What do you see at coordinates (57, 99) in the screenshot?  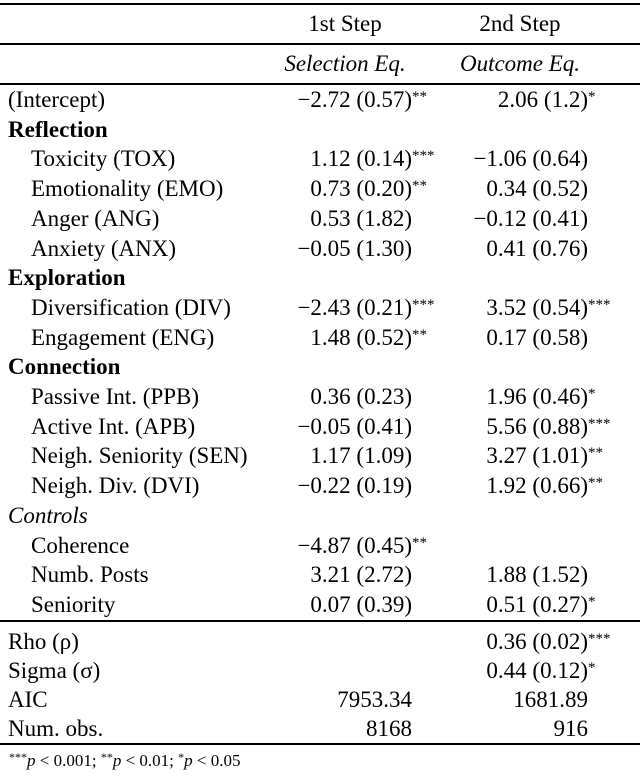 I see `row-label: (Intercept)` at bounding box center [57, 99].